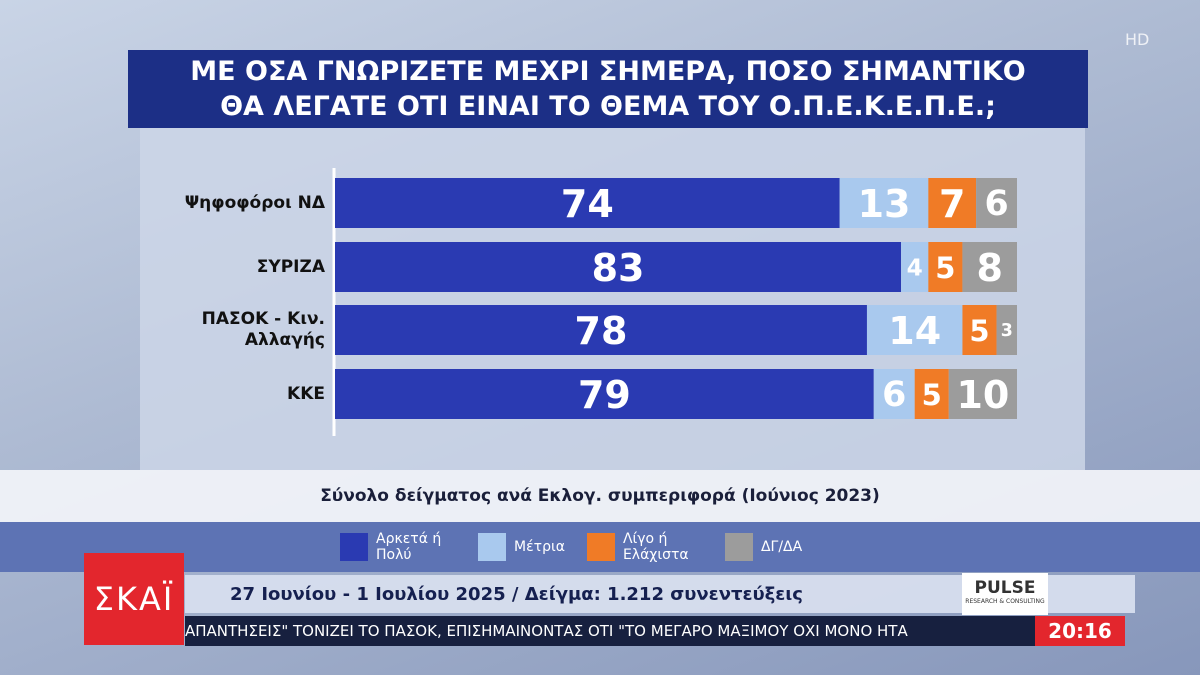 Image resolution: width=1200 pixels, height=675 pixels. I want to click on legend-item: ΔΓ/ΔΑ, so click(763, 547).